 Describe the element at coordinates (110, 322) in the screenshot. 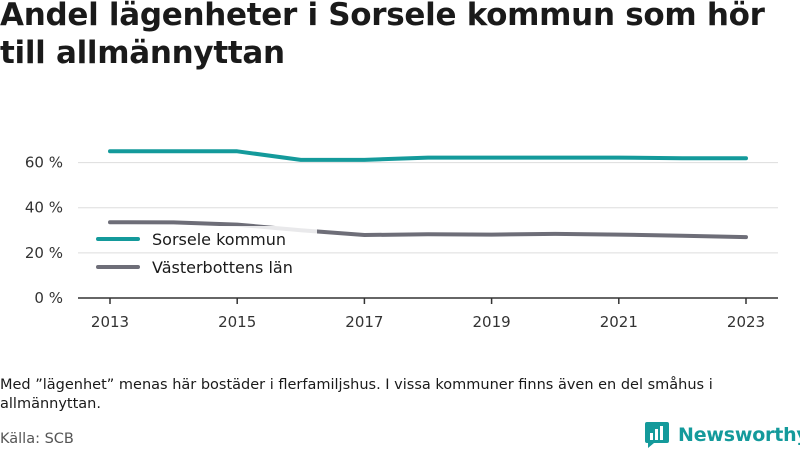

I see `x-tick-label: 2013` at that location.